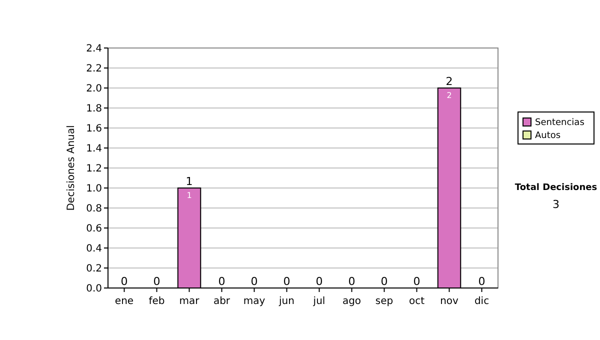 Image resolution: width=600 pixels, height=340 pixels. Describe the element at coordinates (286, 301) in the screenshot. I see `x-tick-label: jun` at that location.